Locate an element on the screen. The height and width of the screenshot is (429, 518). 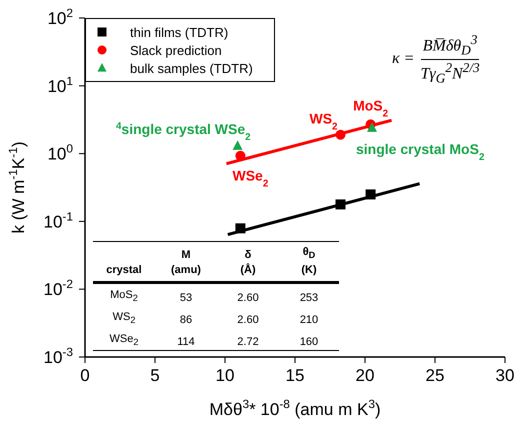
annotation: 2.72 is located at coordinates (248, 342).